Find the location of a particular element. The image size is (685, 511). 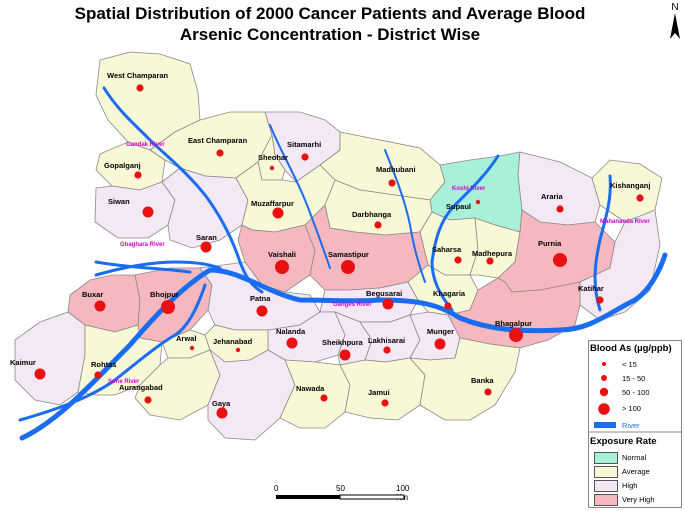

label-khagaria: Khagaria is located at coordinates (449, 293).